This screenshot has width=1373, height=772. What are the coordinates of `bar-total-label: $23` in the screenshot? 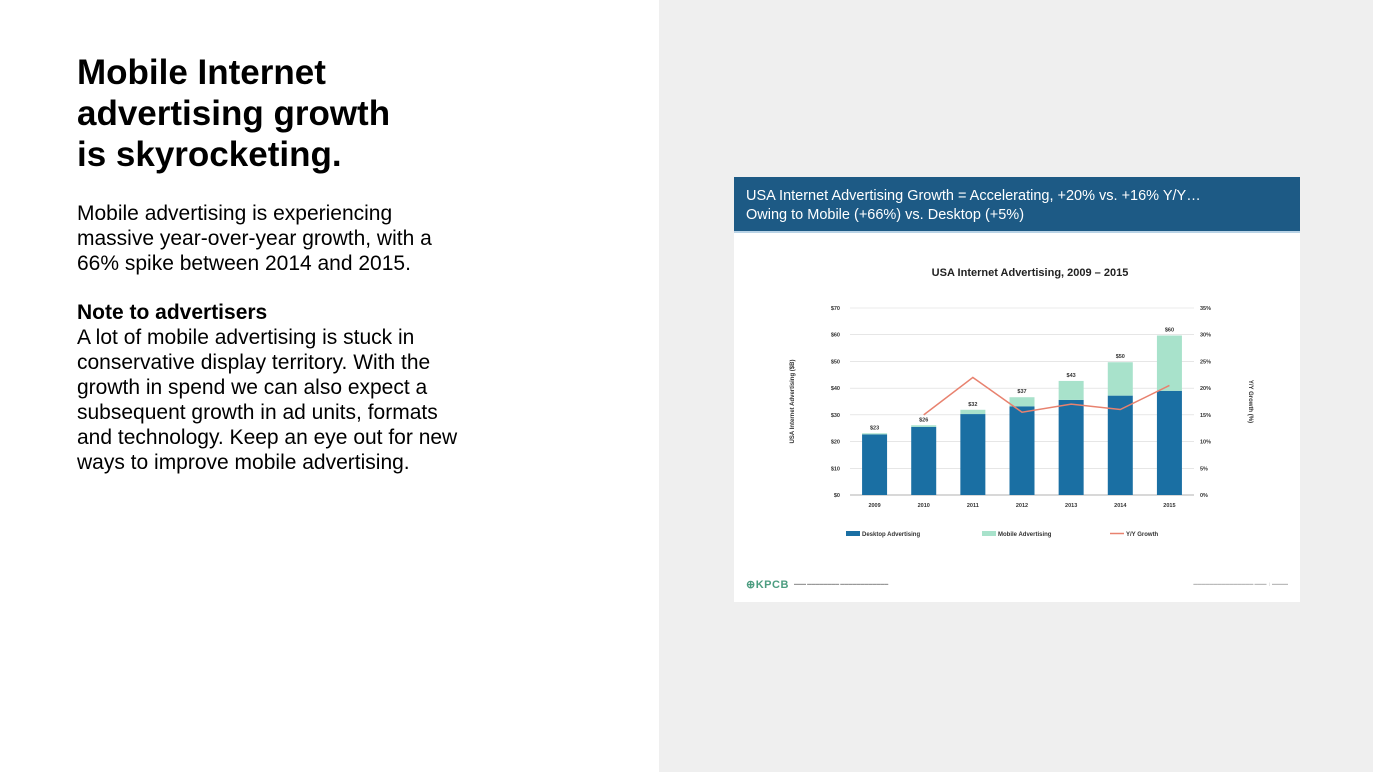 It's located at (874, 428).